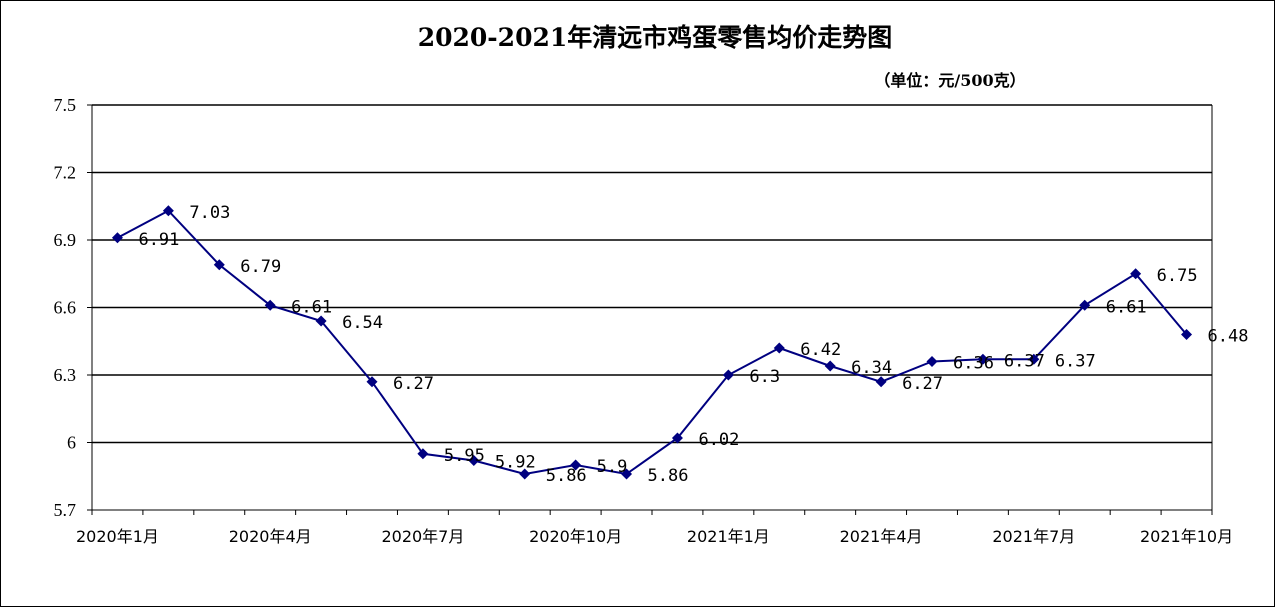  What do you see at coordinates (65, 375) in the screenshot?
I see `y-tick-label: 6.3` at bounding box center [65, 375].